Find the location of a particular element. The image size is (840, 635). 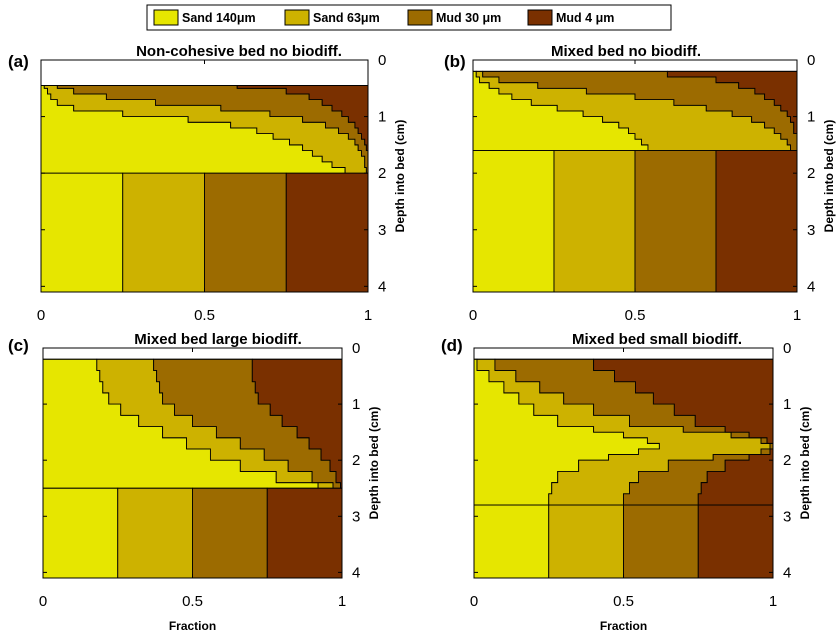

panel-label: (a) is located at coordinates (18, 61).